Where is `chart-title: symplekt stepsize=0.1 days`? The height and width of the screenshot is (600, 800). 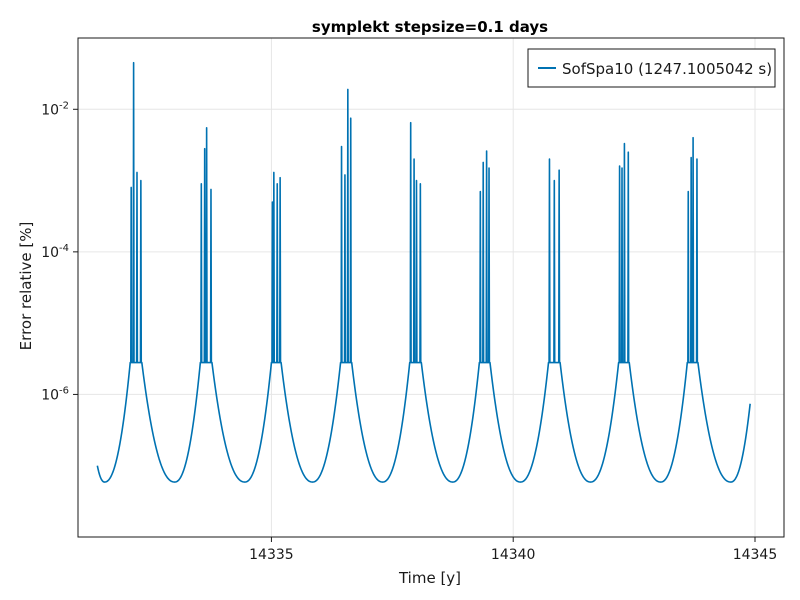 chart-title: symplekt stepsize=0.1 days is located at coordinates (430, 27).